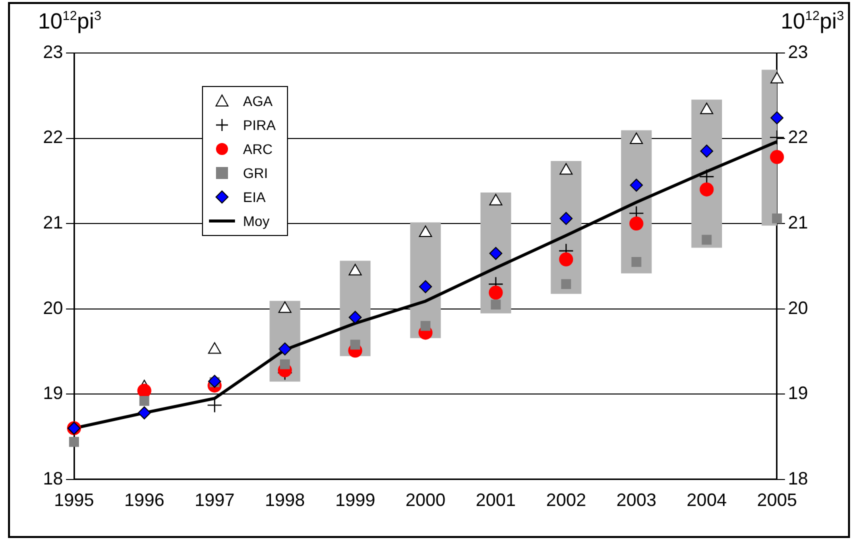 This screenshot has height=540, width=854. What do you see at coordinates (425, 500) in the screenshot?
I see `x-tick-label: 2000` at bounding box center [425, 500].